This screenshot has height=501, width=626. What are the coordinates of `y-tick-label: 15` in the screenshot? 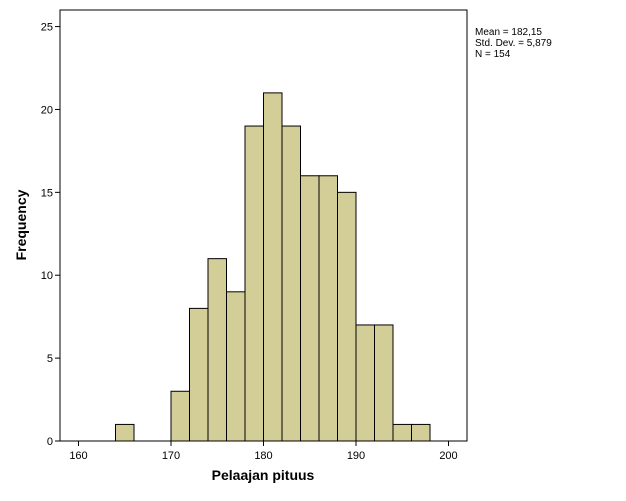 It's located at (47, 193).